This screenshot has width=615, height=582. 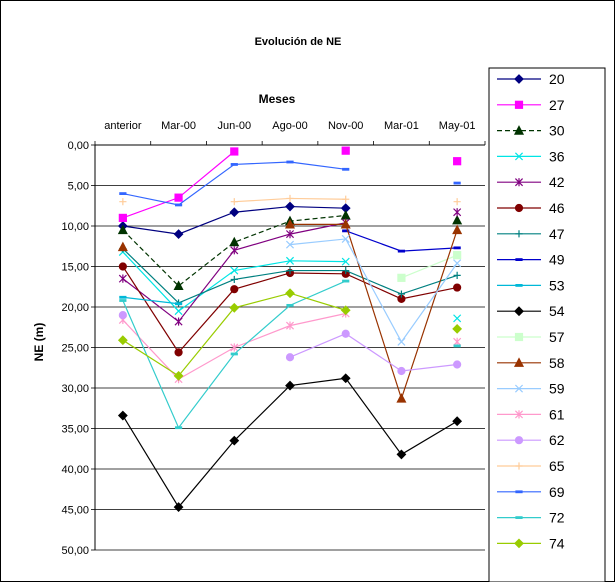 I want to click on legend-item-59: 59, so click(x=531, y=389).